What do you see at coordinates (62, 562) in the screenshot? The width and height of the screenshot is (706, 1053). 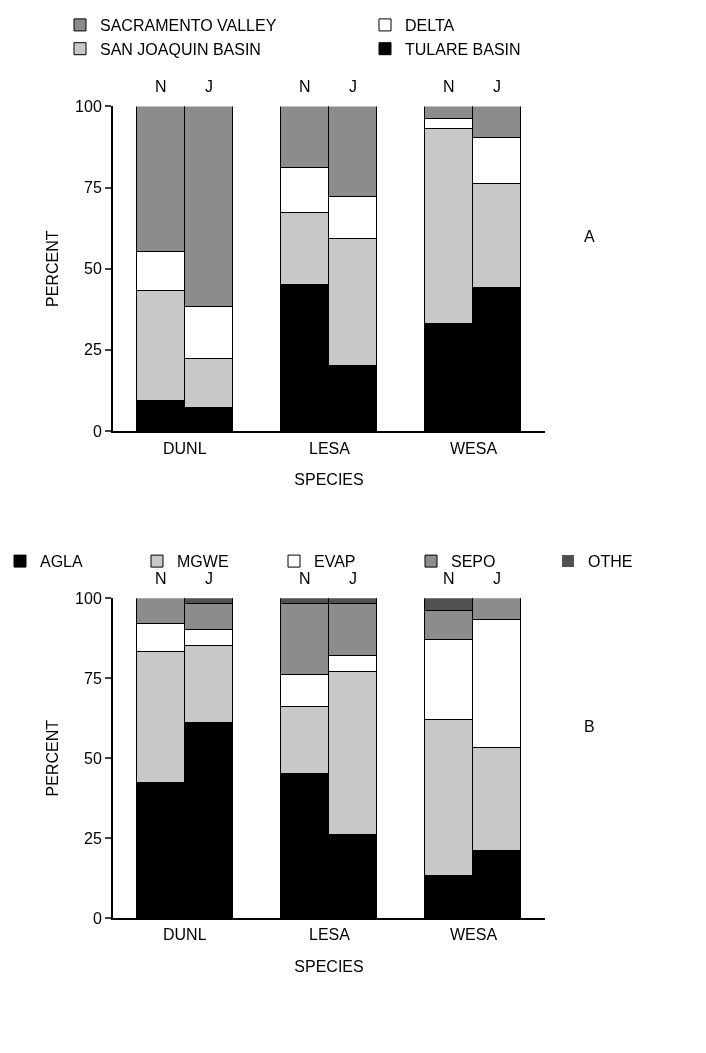 I see `legend-label: AGLA` at bounding box center [62, 562].